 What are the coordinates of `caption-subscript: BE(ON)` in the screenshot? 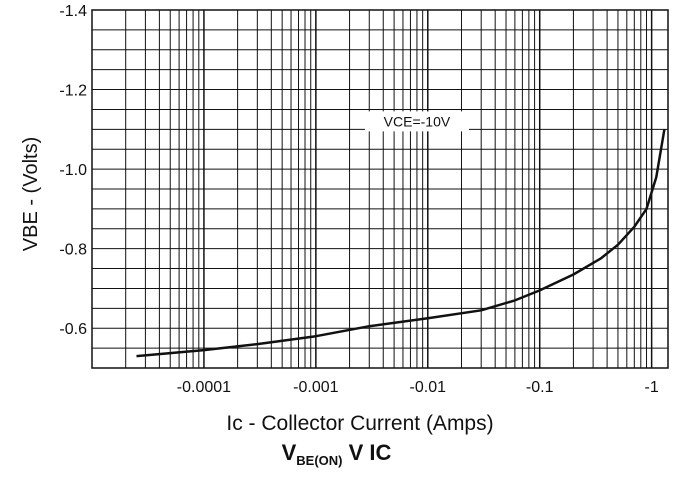 It's located at (319, 460).